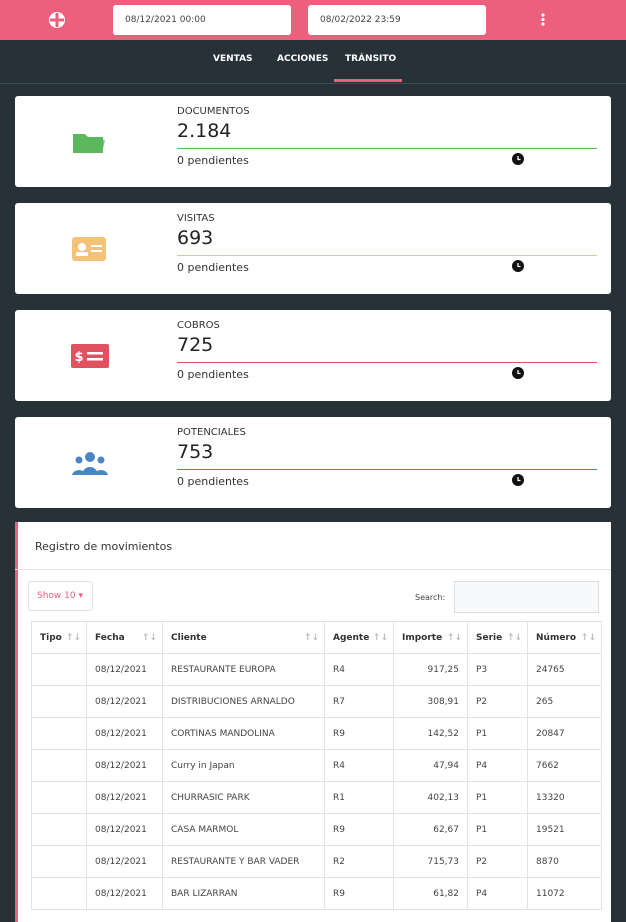 This screenshot has height=922, width=626. Describe the element at coordinates (526, 597) in the screenshot. I see `search-input` at that location.